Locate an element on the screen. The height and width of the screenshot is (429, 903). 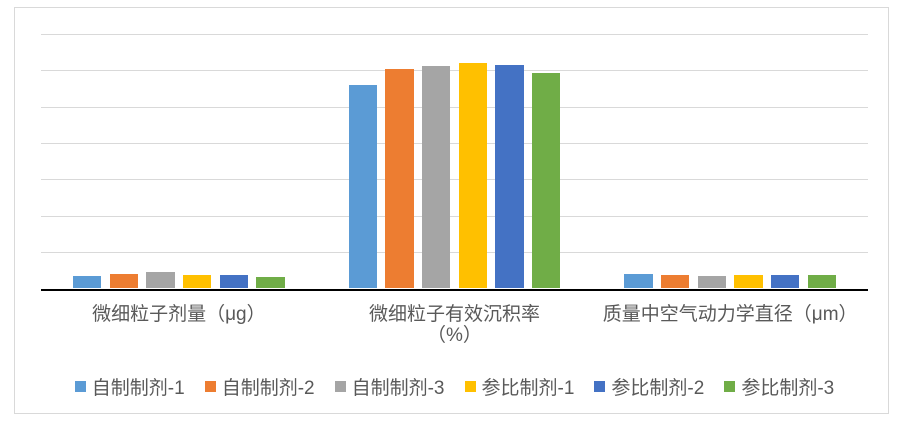
legend-label: 自制制剂-1 is located at coordinates (138, 388).